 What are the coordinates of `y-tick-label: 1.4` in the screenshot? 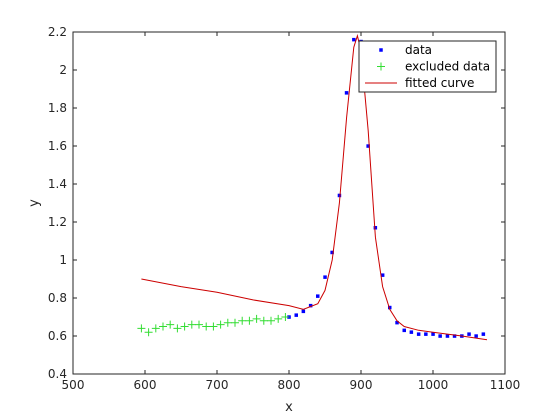 It's located at (57, 184).